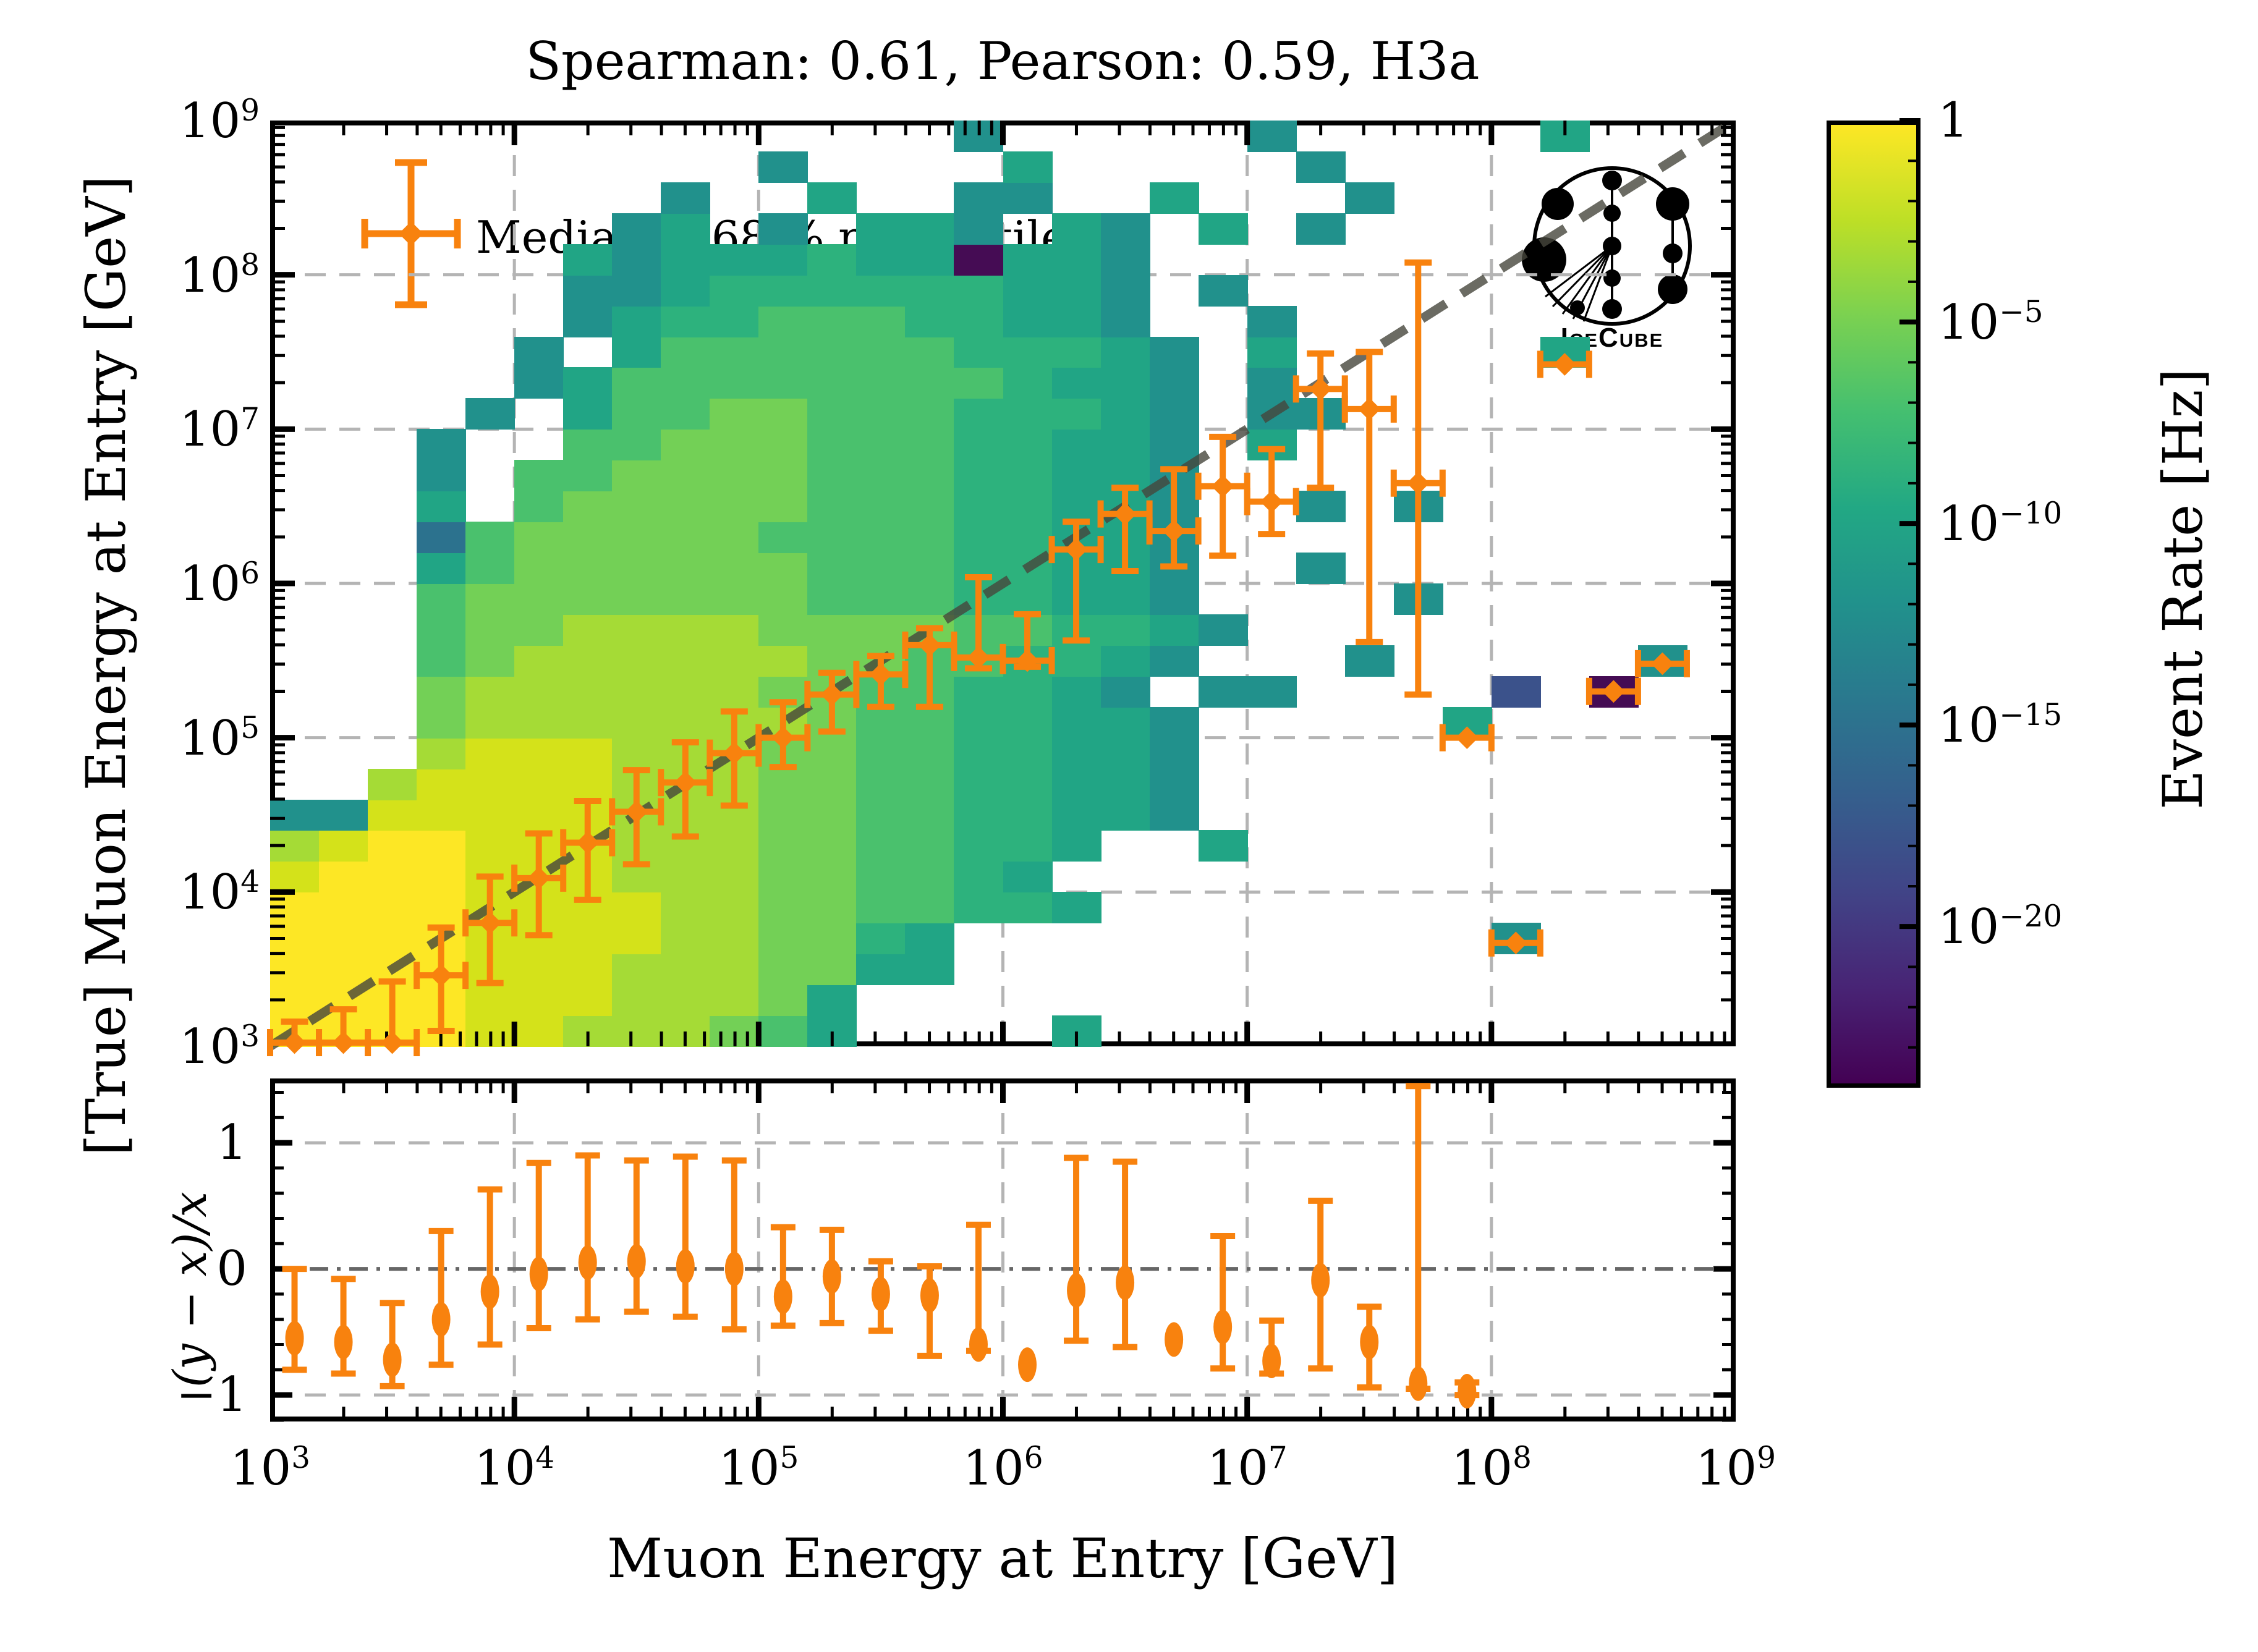  What do you see at coordinates (1612, 213) in the screenshot?
I see `logo-dom-dot` at bounding box center [1612, 213].